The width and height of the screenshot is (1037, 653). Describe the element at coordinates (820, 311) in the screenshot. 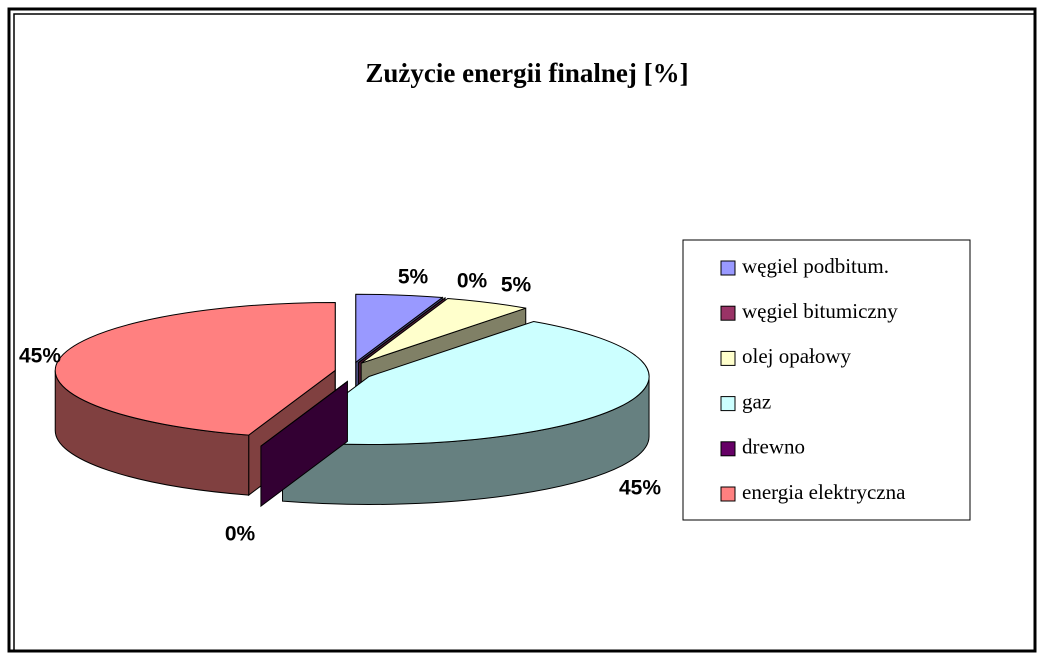

I see `legend-label: węgiel bitumiczny` at that location.